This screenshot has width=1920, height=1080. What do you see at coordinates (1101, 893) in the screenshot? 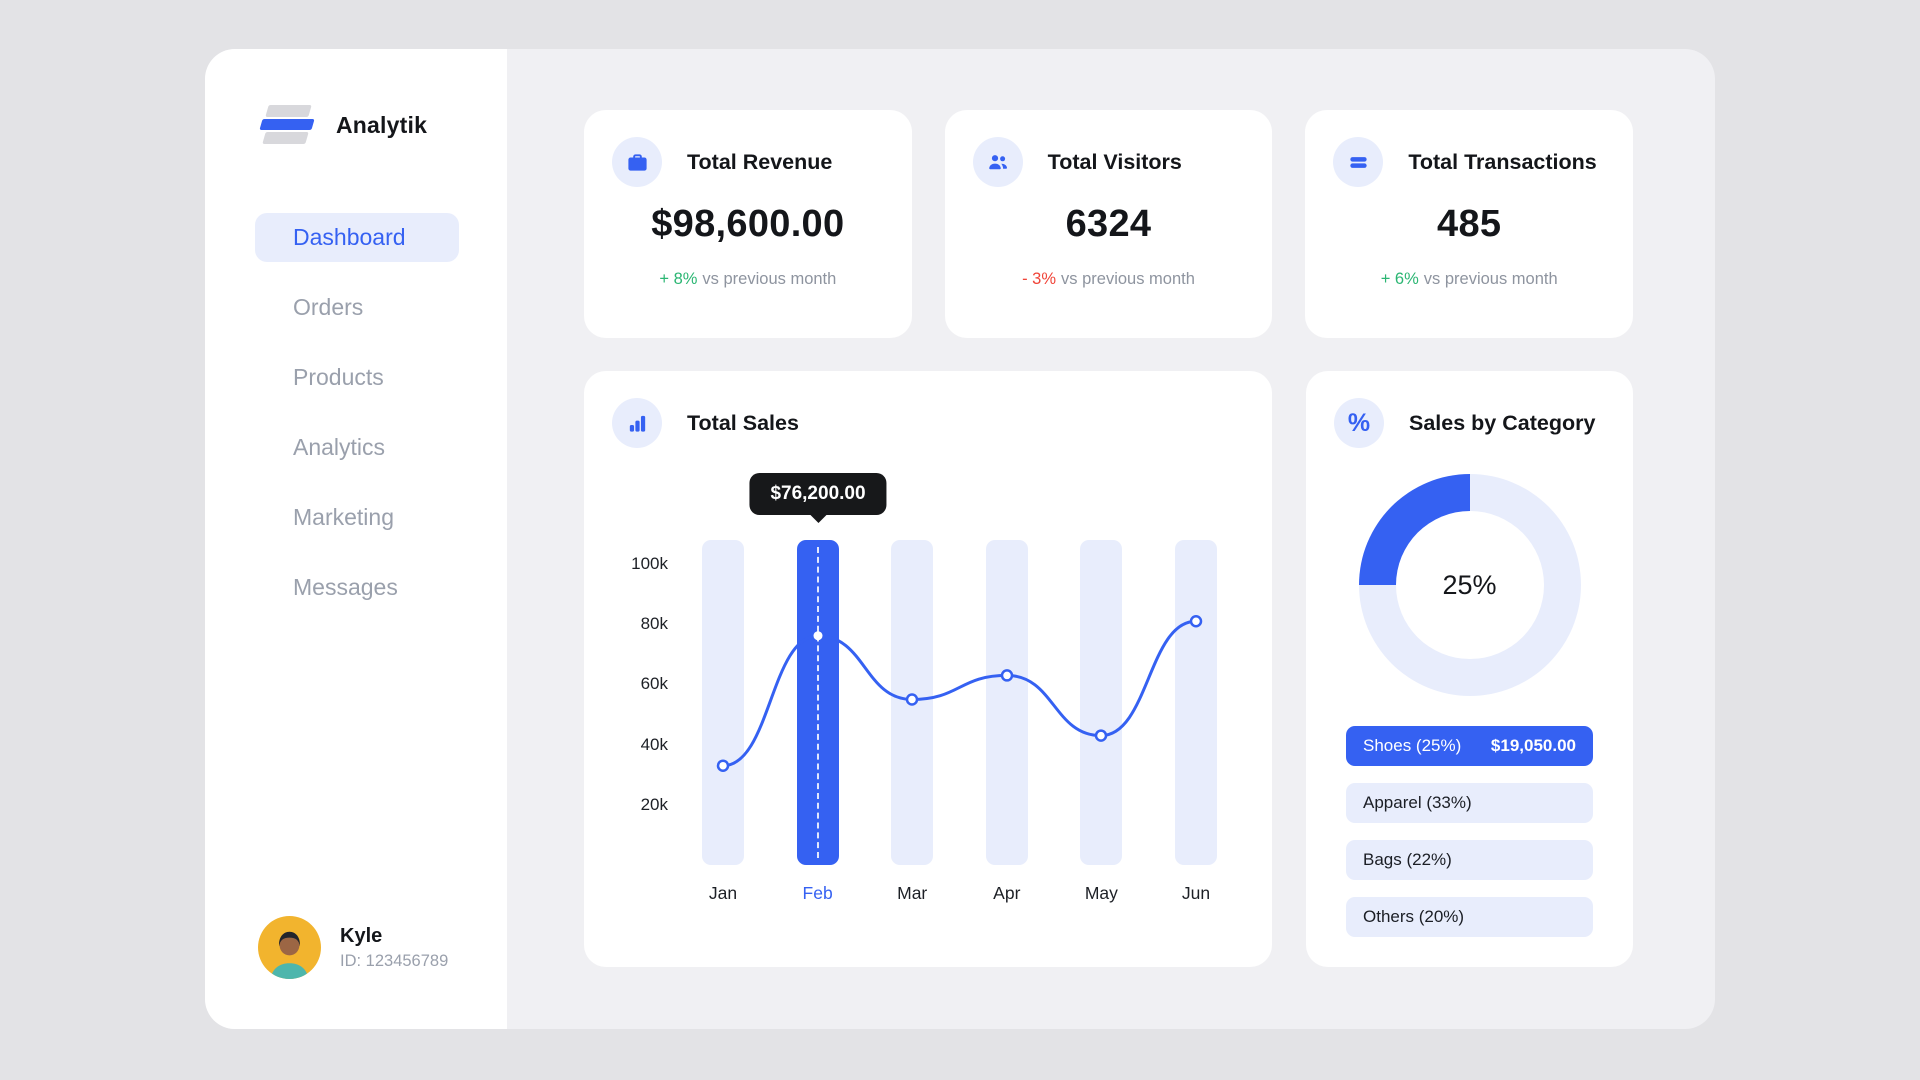
I see `x-axis-label-may: May` at bounding box center [1101, 893].